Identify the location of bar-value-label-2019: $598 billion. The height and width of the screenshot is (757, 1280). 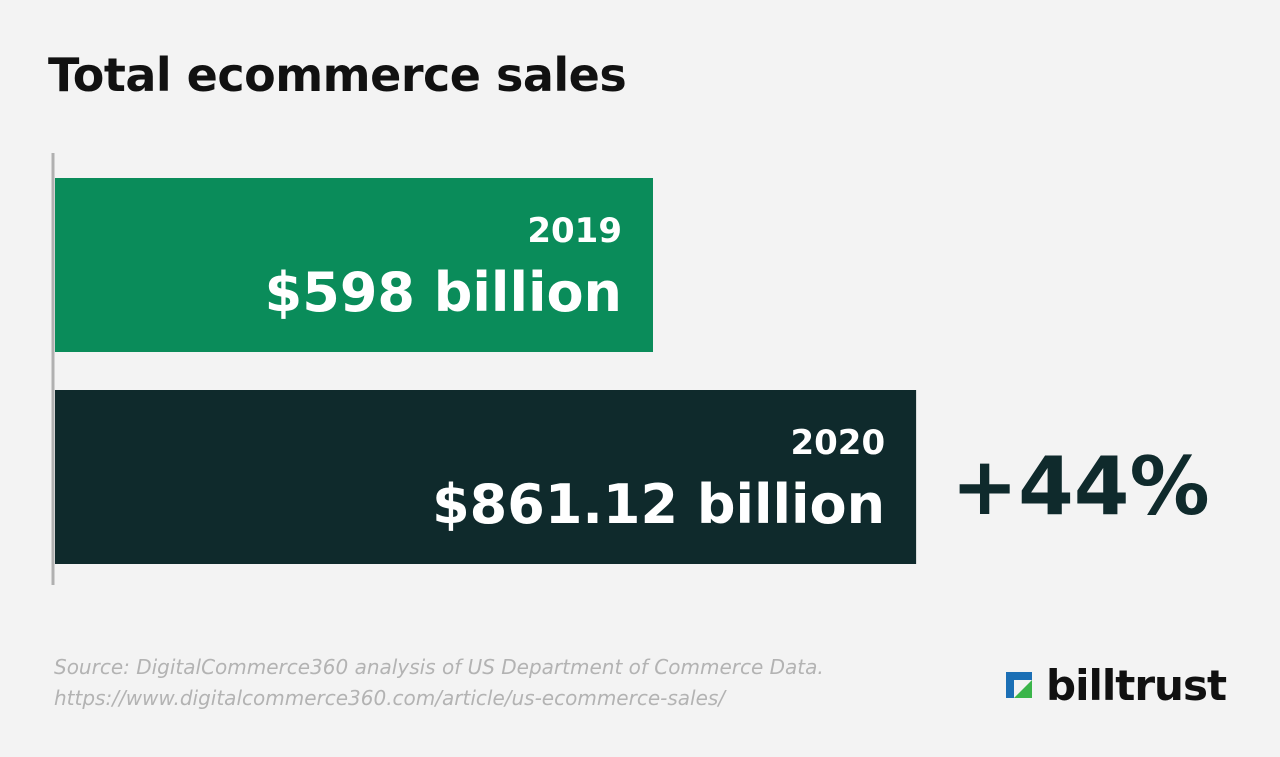
(443, 292).